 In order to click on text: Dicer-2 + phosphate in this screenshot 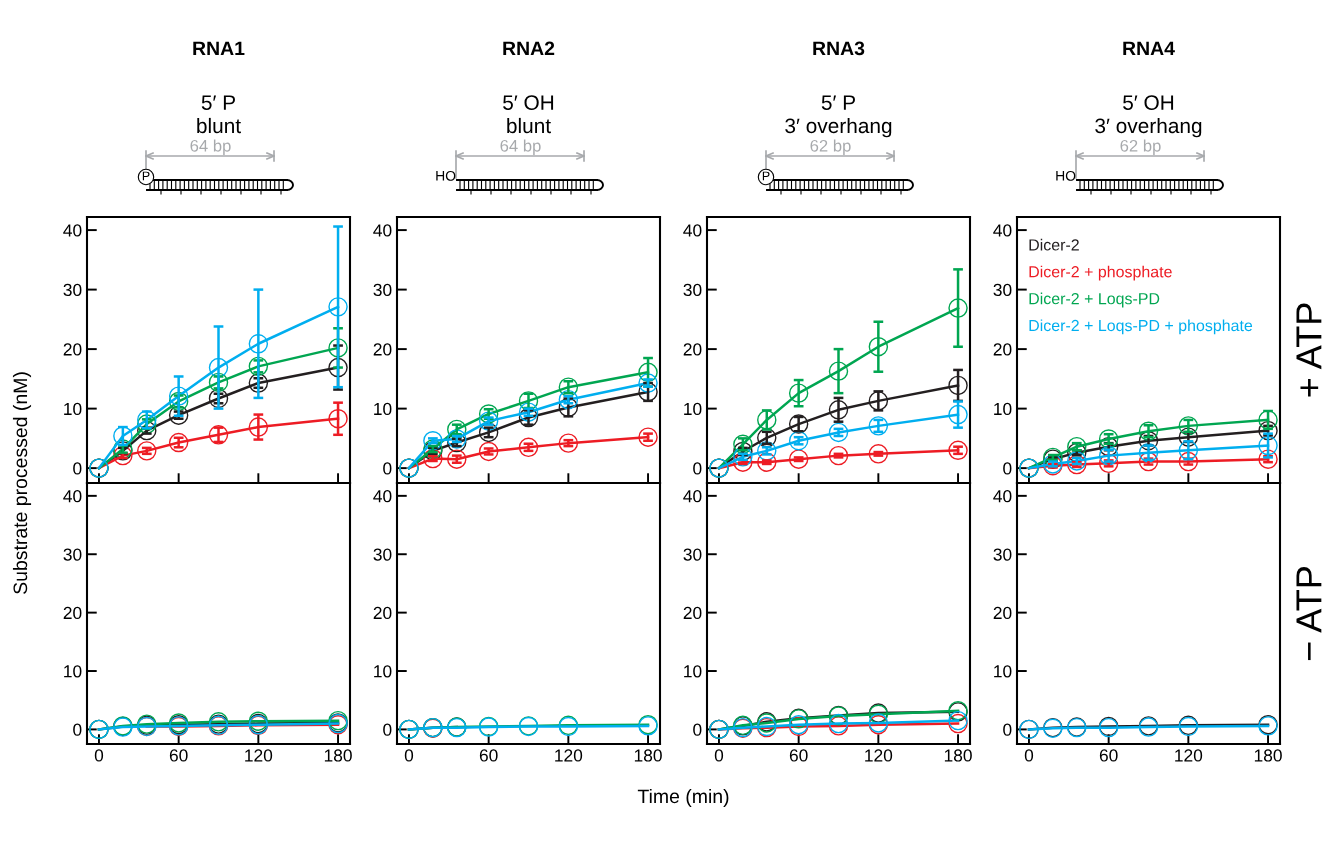, I will do `click(1100, 273)`.